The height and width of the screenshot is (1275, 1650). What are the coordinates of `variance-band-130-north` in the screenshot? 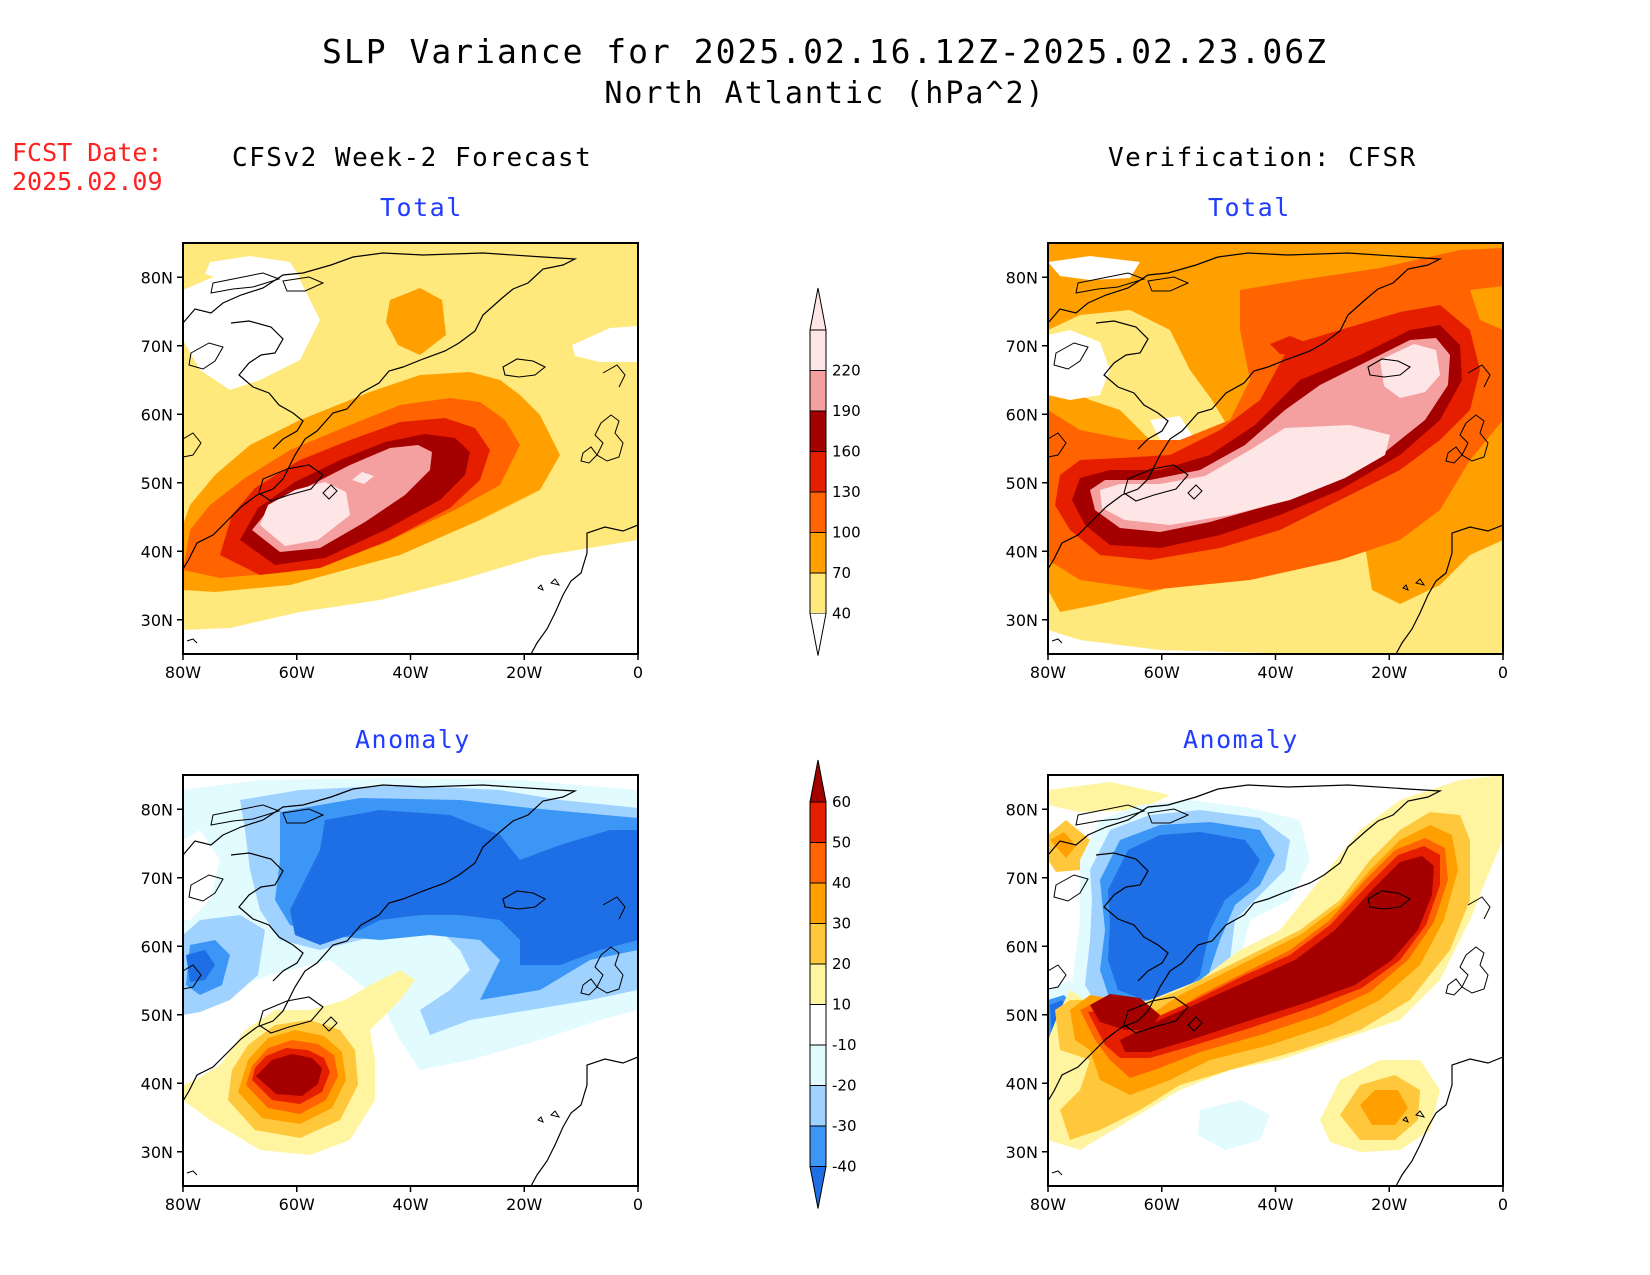 It's located at (1290, 346).